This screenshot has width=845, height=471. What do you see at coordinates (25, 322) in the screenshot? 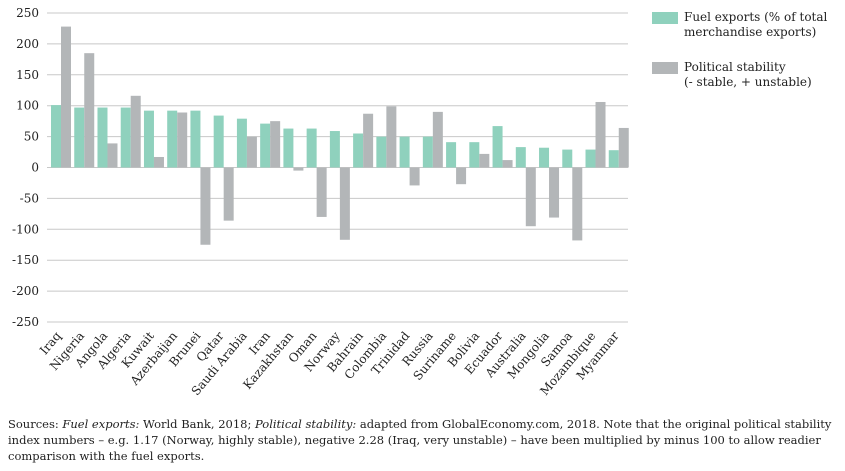
I see `y-tick-label: -250` at bounding box center [25, 322].